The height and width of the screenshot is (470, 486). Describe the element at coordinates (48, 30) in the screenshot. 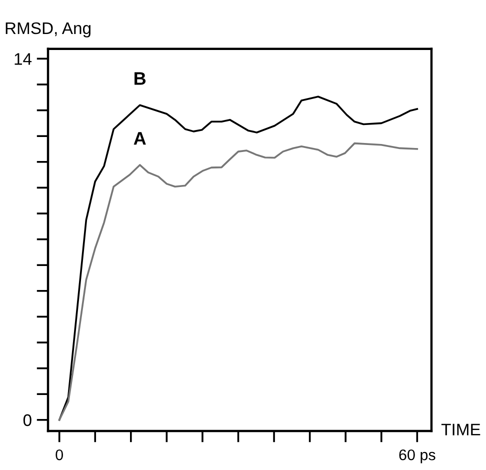

I see `y-axis-title: RMSD, Ang` at that location.